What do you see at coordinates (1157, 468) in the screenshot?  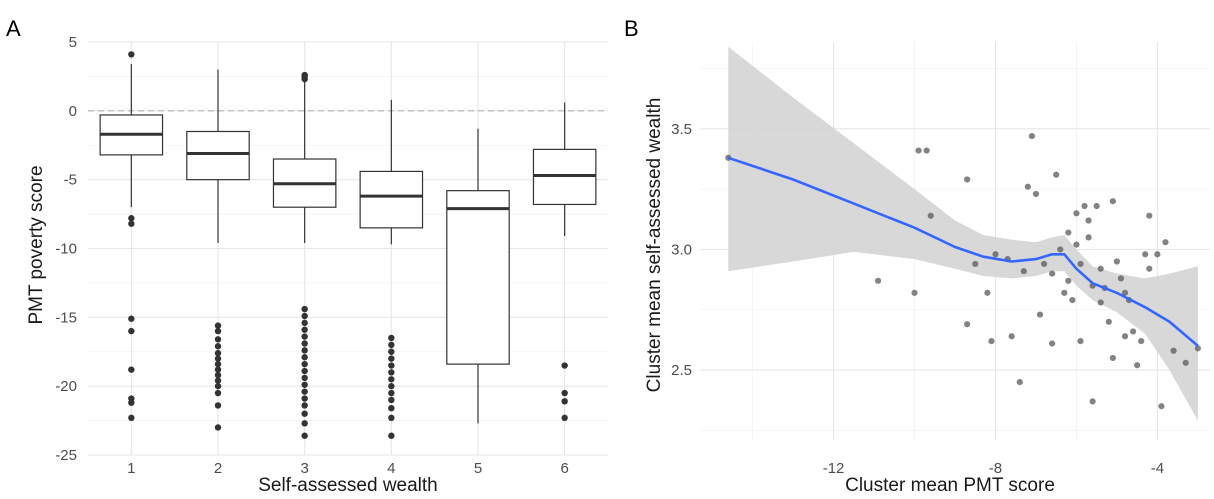 I see `x-tick-label: -4` at bounding box center [1157, 468].